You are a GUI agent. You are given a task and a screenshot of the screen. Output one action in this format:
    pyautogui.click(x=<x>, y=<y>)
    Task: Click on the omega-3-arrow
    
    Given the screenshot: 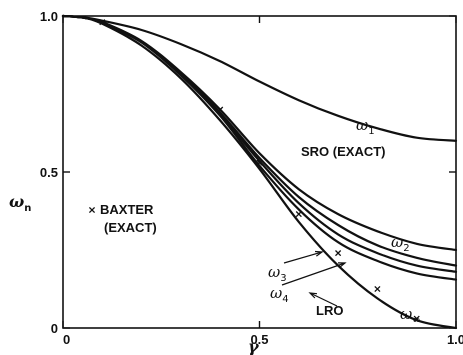 What is the action you would take?
    pyautogui.click(x=303, y=257)
    